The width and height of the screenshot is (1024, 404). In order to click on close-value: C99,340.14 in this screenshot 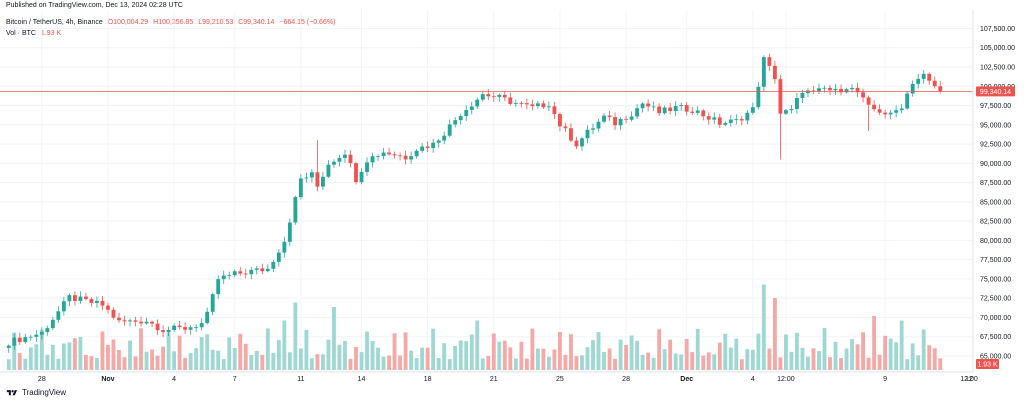, I will do `click(256, 22)`.